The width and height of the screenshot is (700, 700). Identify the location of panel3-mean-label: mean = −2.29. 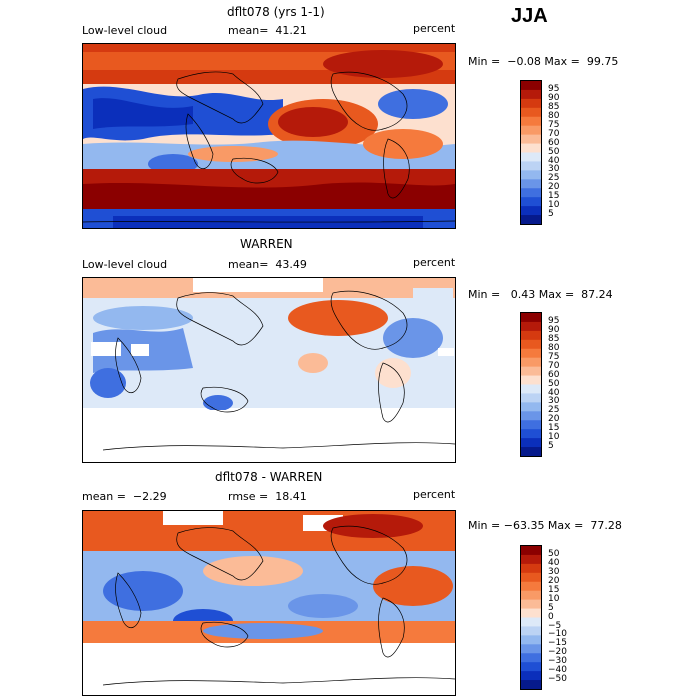
(124, 496).